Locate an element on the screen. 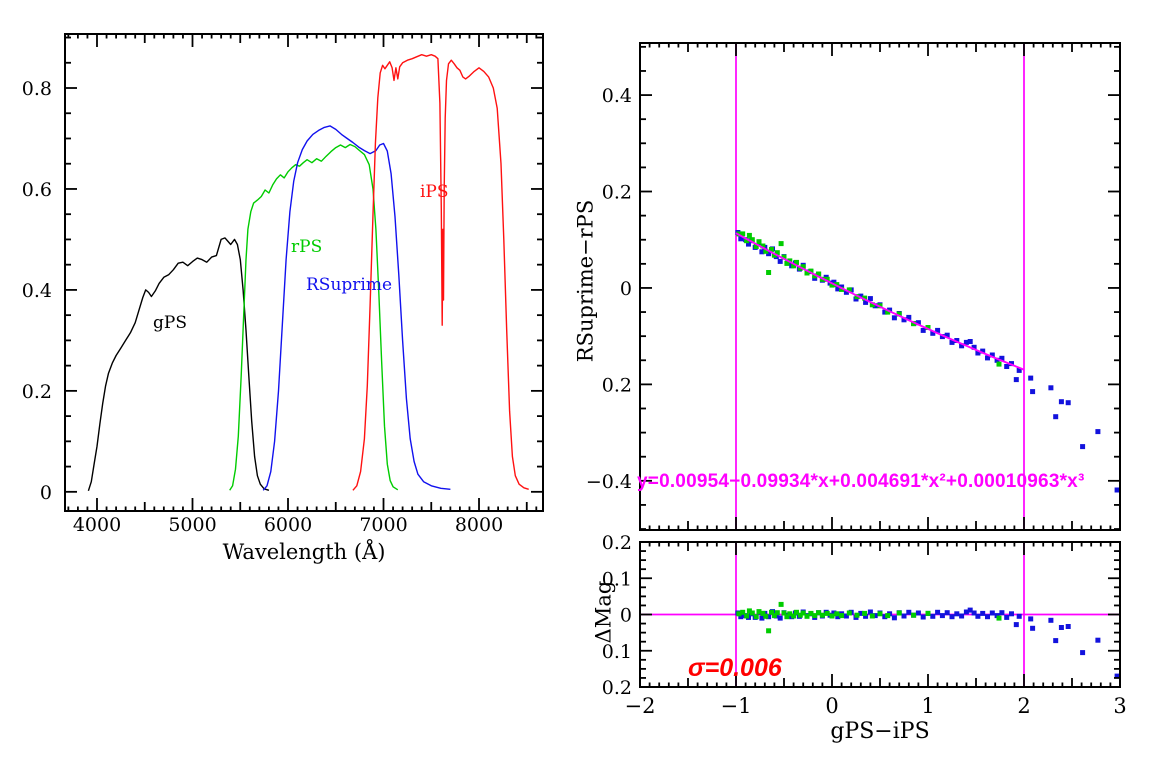 This screenshot has height=766, width=1154. y-tick-label: 0.1 is located at coordinates (617, 579).